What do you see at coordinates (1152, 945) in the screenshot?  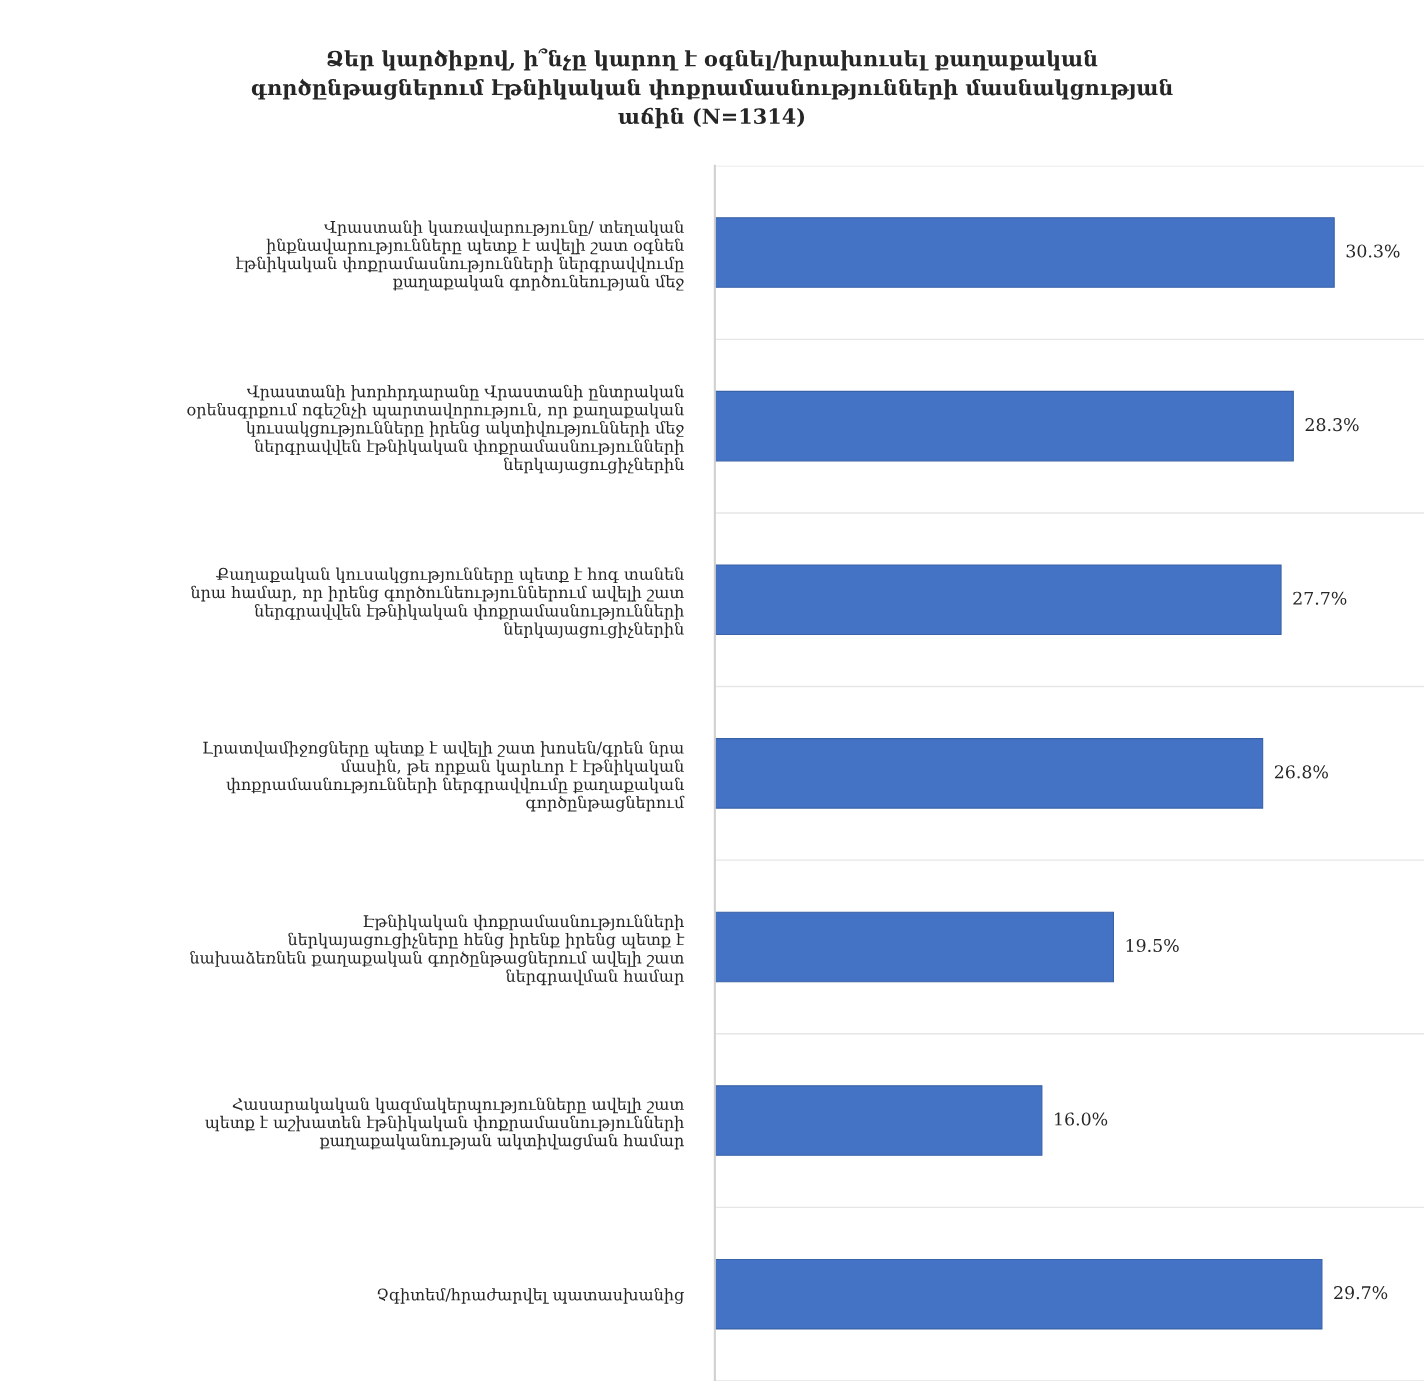 I see `data-label: 19.5%` at bounding box center [1152, 945].